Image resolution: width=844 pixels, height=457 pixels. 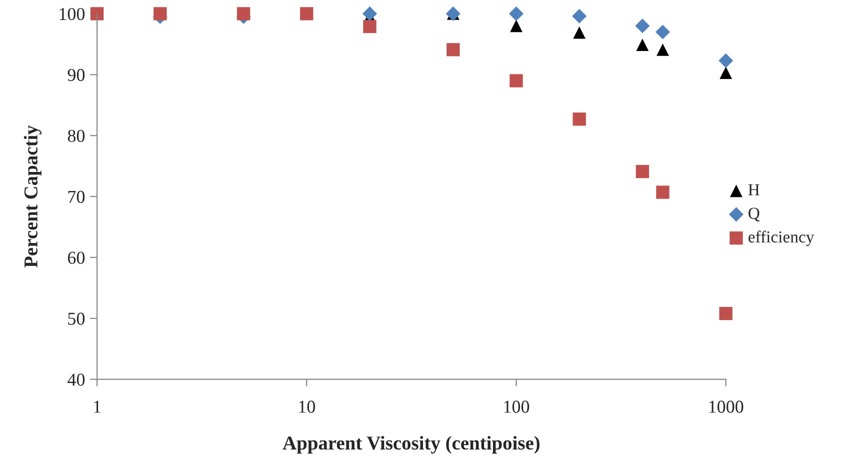 I want to click on y-tick-label: 100, so click(x=72, y=14).